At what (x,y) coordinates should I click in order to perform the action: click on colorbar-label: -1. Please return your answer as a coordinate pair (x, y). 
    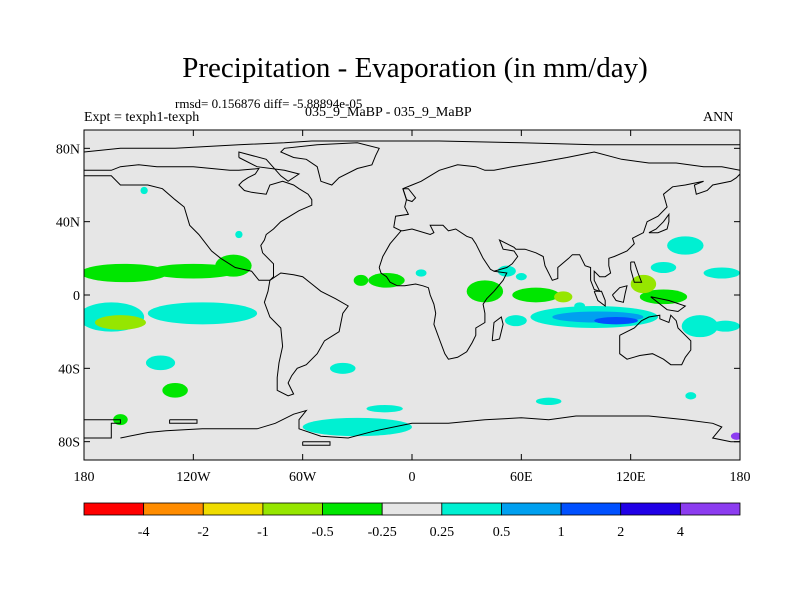
    Looking at the image, I should click on (263, 532).